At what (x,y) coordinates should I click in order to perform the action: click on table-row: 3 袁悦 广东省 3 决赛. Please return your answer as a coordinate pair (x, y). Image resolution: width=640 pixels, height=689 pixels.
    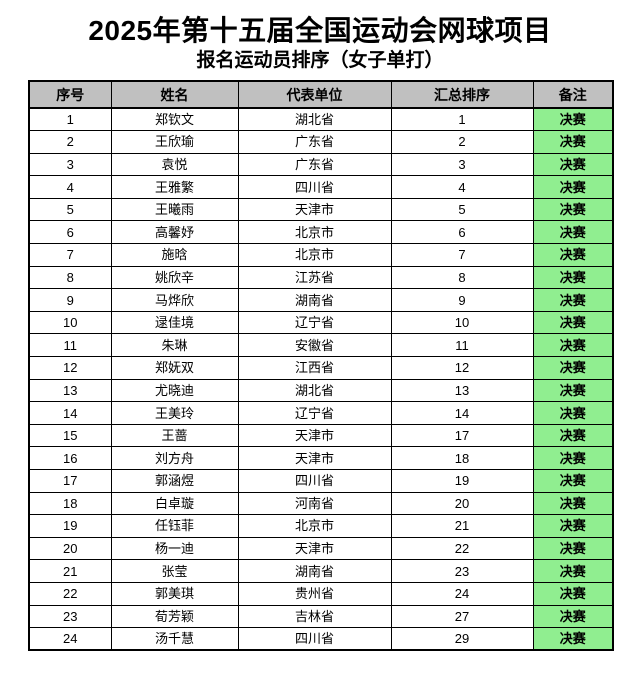
    Looking at the image, I should click on (321, 164).